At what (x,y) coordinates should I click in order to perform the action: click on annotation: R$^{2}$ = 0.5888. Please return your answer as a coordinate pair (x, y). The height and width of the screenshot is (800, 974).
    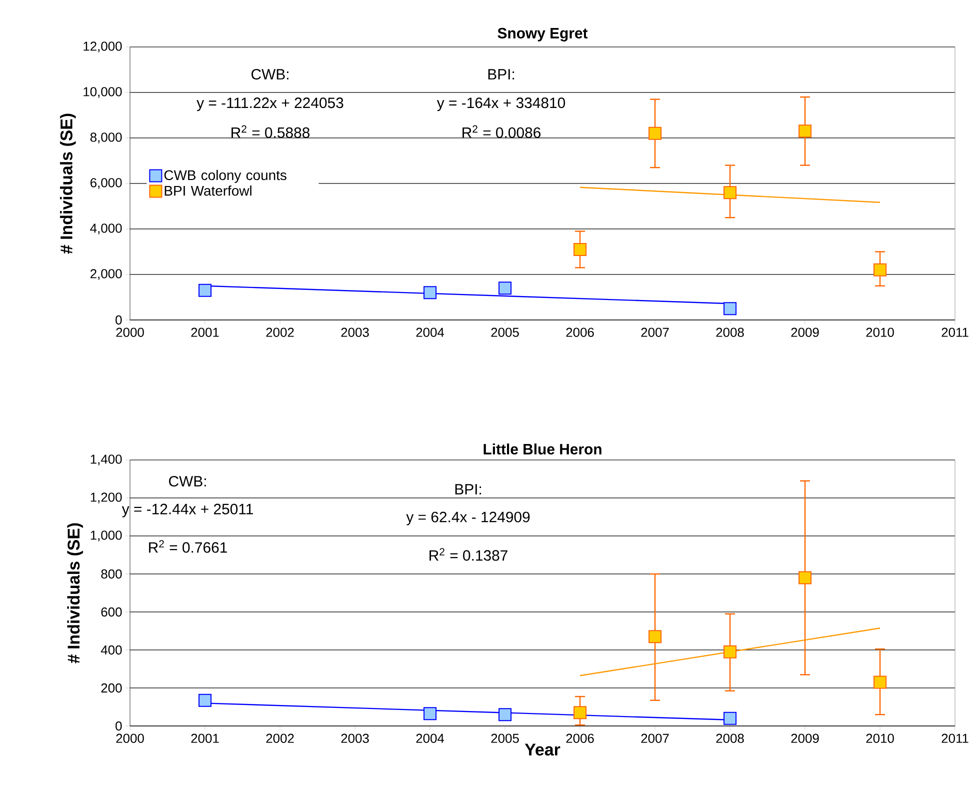
    Looking at the image, I should click on (271, 131).